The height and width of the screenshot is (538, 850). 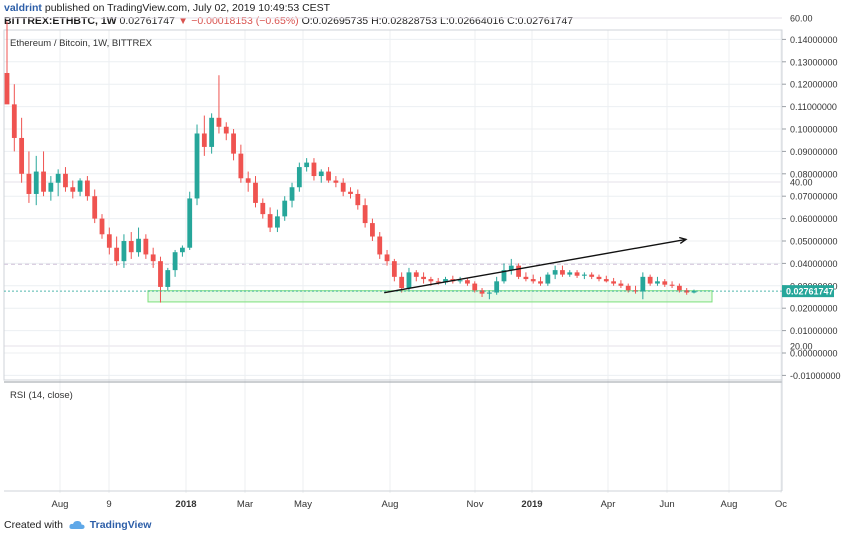 What do you see at coordinates (813, 107) in the screenshot?
I see `y-tick-label: 0.11000000` at bounding box center [813, 107].